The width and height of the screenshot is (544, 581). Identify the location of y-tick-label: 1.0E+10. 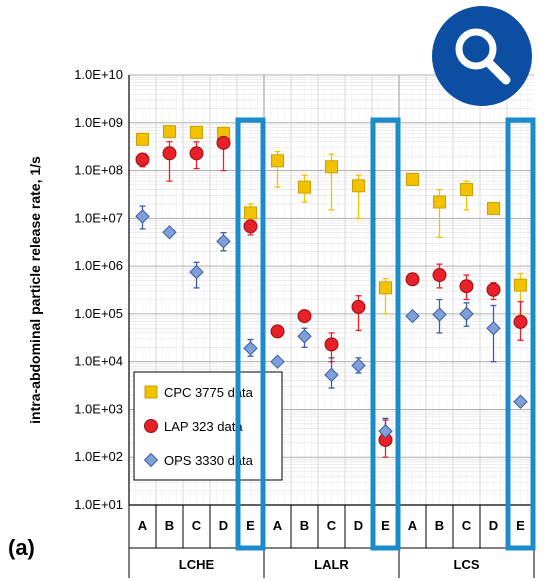
(98, 74).